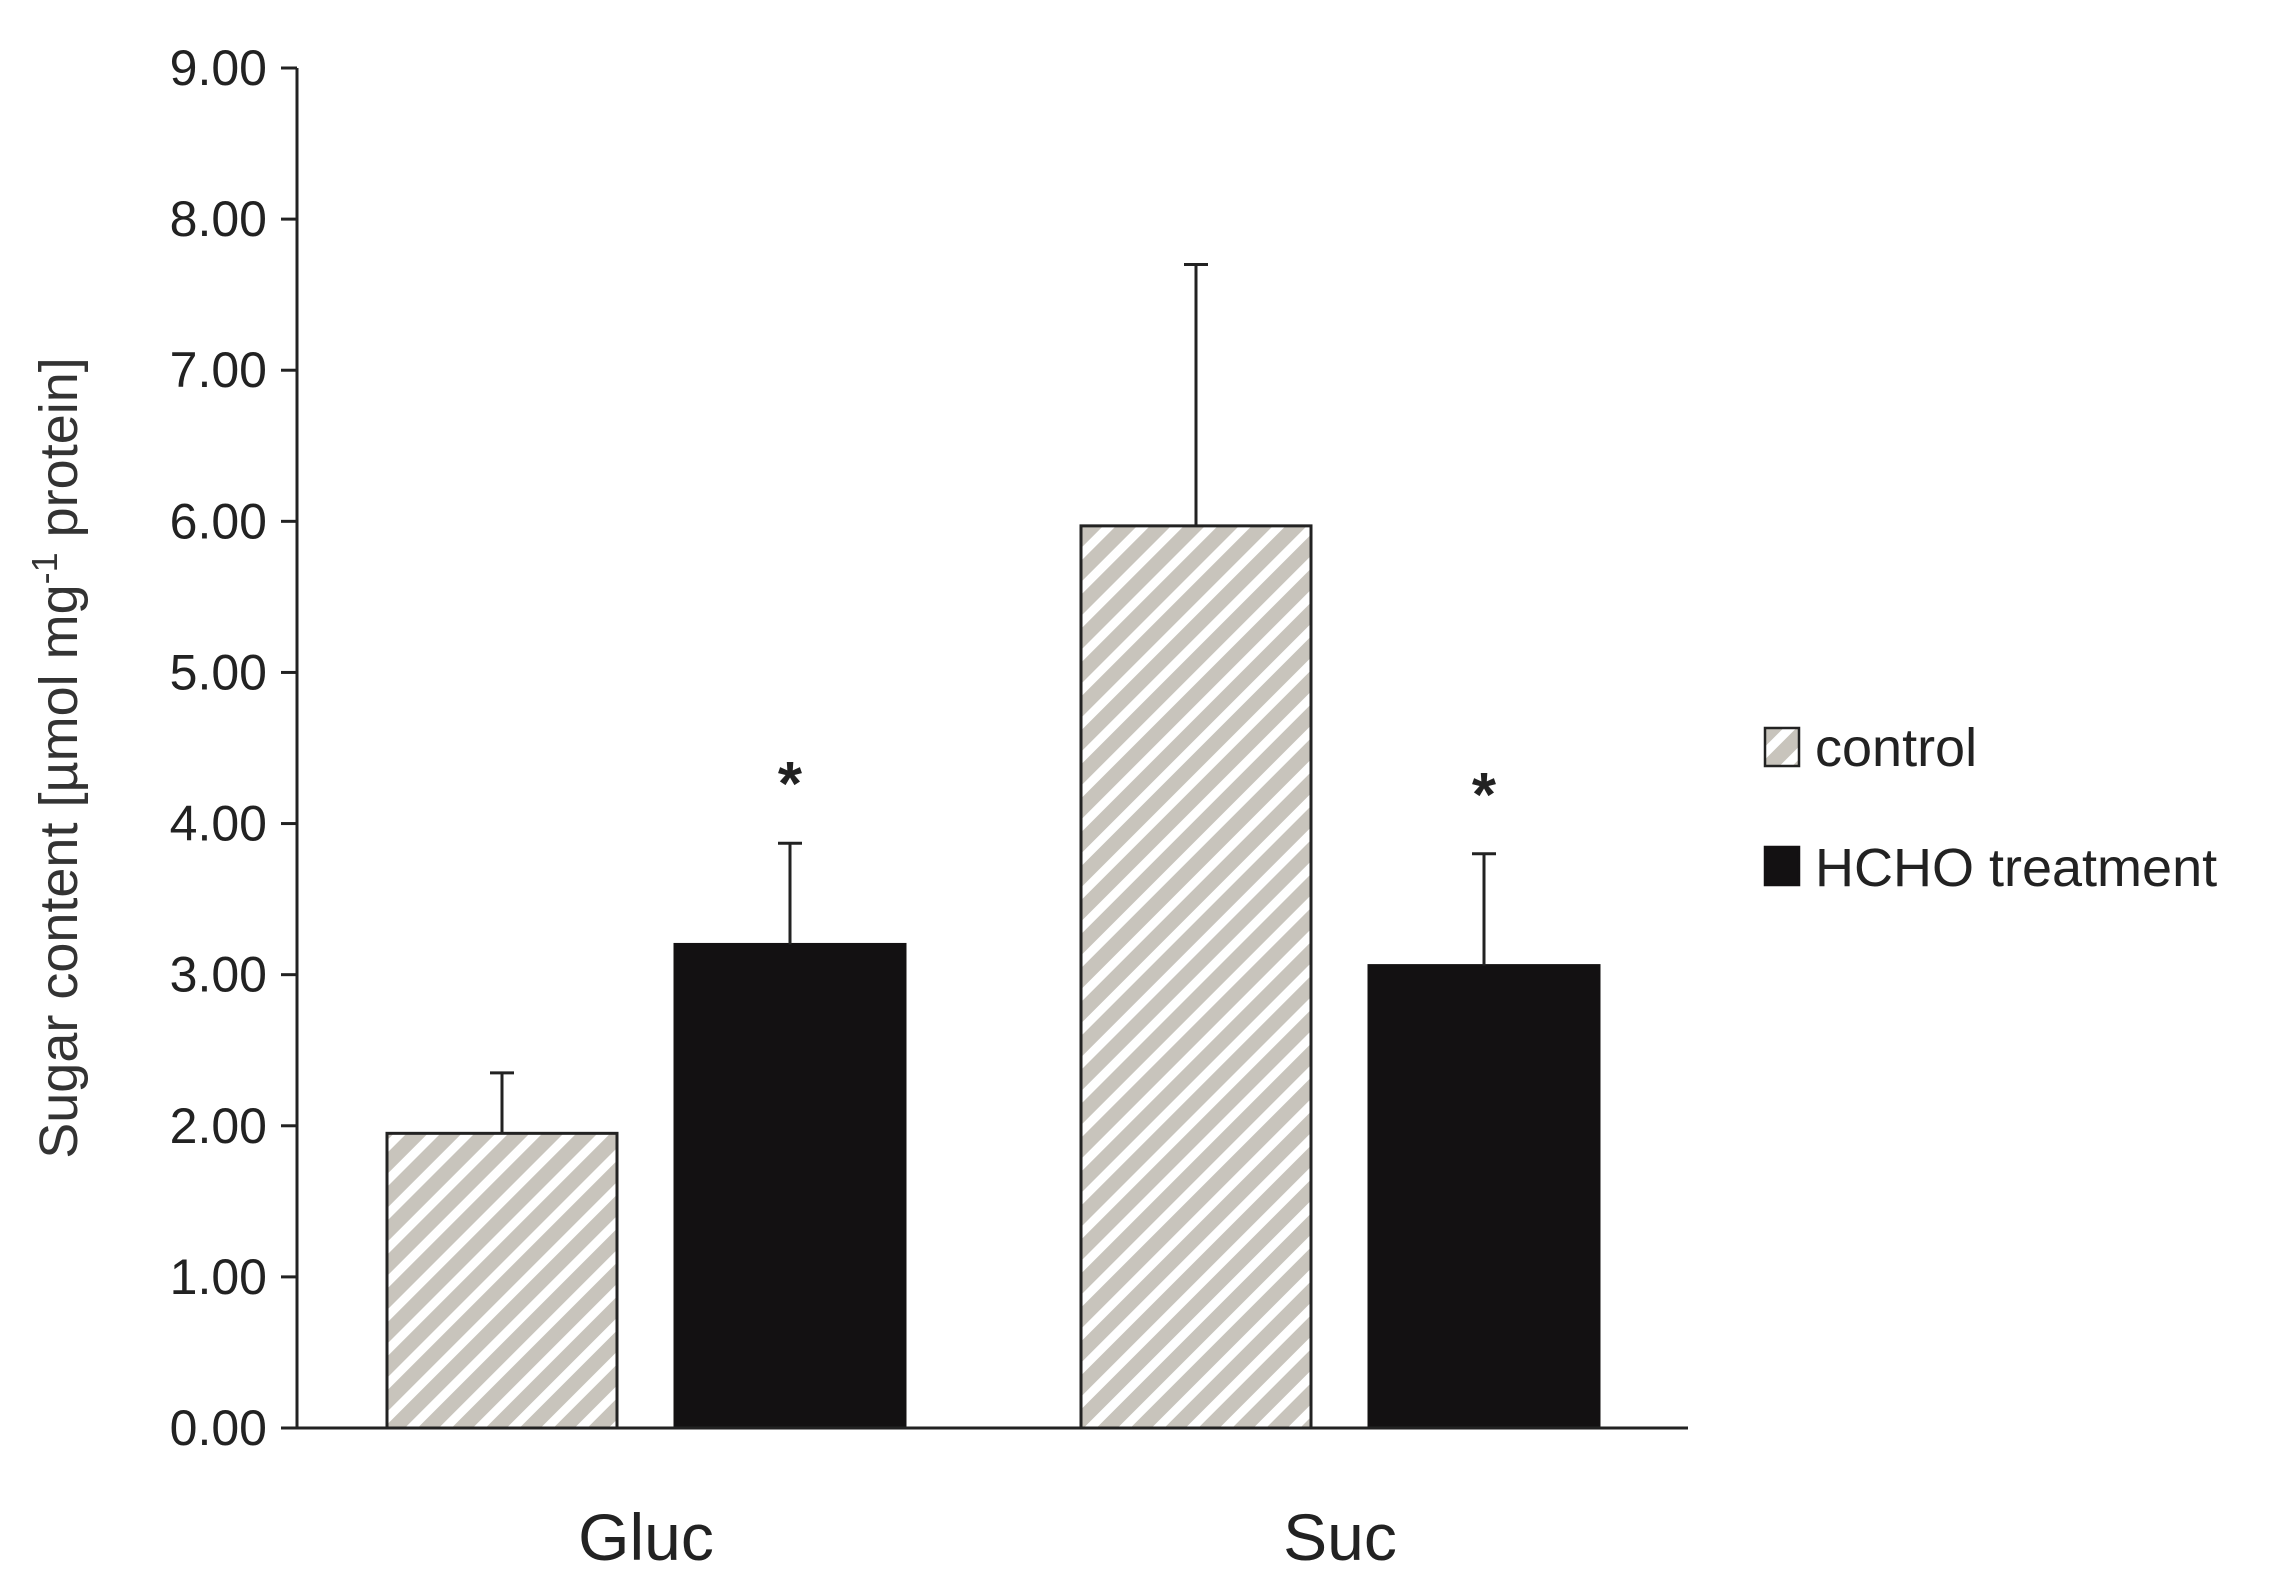 This screenshot has height=1590, width=2277. Describe the element at coordinates (218, 975) in the screenshot. I see `y-tick-label: 3.00` at that location.